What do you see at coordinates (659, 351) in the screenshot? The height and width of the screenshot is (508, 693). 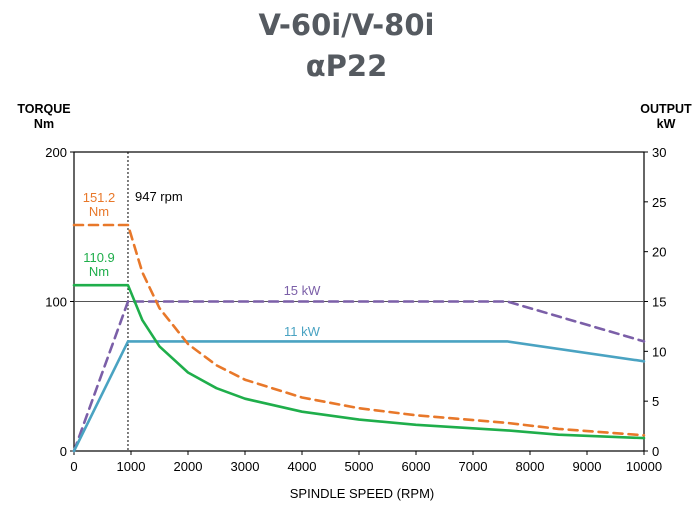 I see `y-right-tick-label: 10` at bounding box center [659, 351].